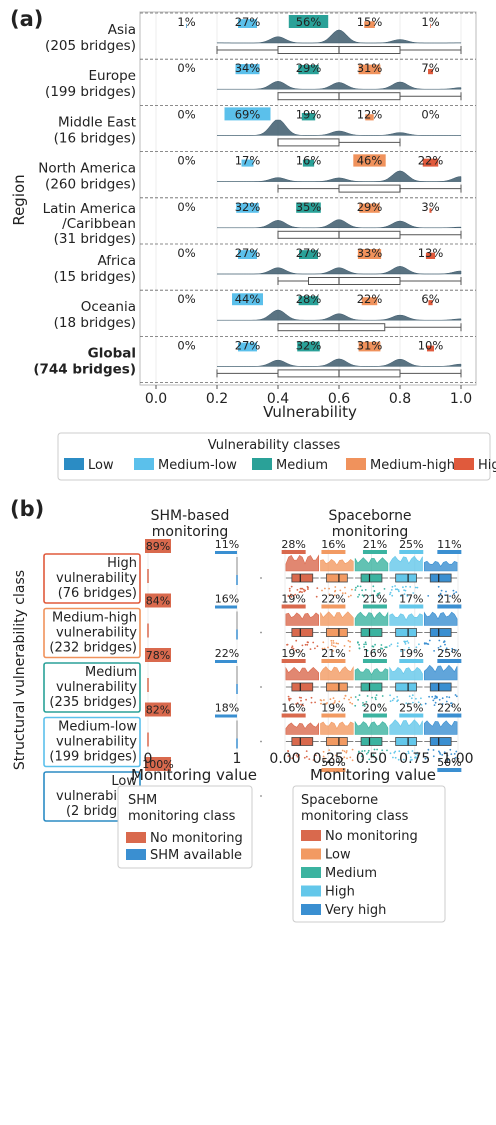 The width and height of the screenshot is (496, 1125). Describe the element at coordinates (196, 855) in the screenshot. I see `legend-label: SHM available` at that location.